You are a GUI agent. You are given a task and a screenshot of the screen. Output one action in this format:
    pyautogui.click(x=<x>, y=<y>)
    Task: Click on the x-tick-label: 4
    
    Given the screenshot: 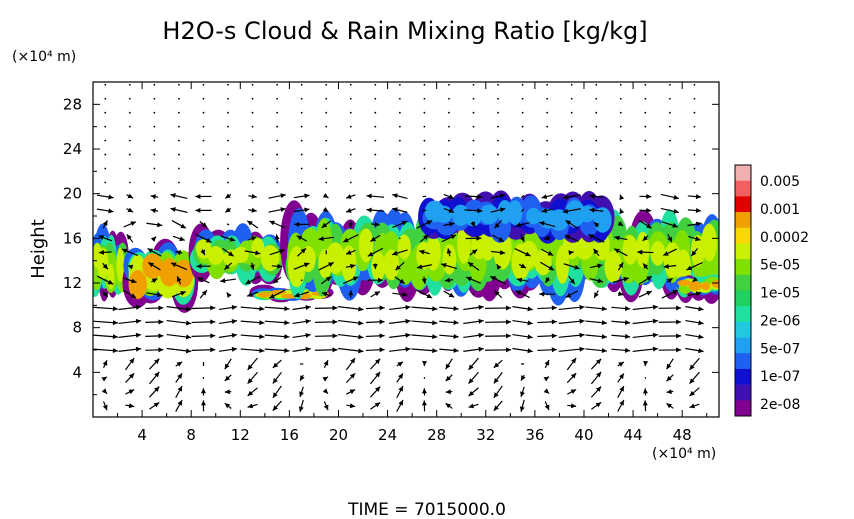 What is the action you would take?
    pyautogui.click(x=142, y=435)
    